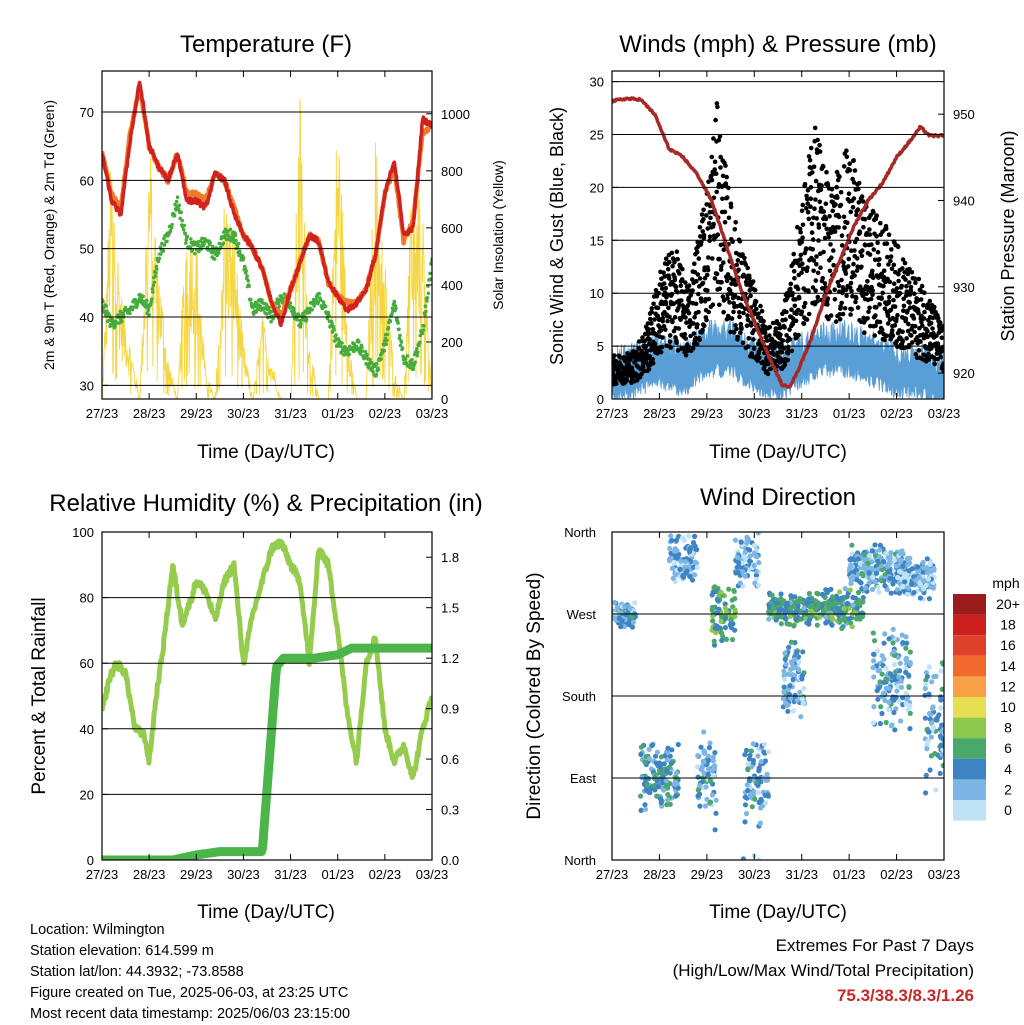 The width and height of the screenshot is (1024, 1025). What do you see at coordinates (87, 598) in the screenshot?
I see `y-tick-label: 80` at bounding box center [87, 598].